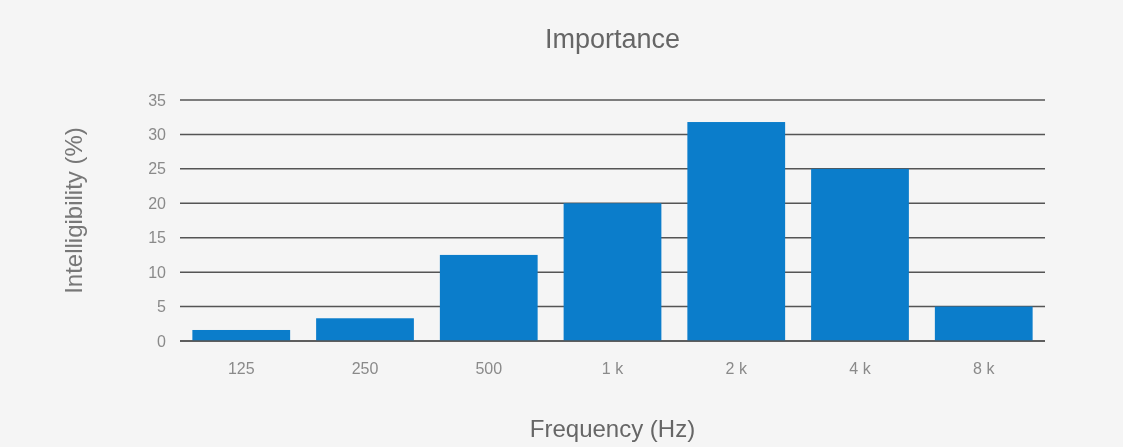 This screenshot has width=1123, height=447. I want to click on y-tick-label: 25, so click(157, 169).